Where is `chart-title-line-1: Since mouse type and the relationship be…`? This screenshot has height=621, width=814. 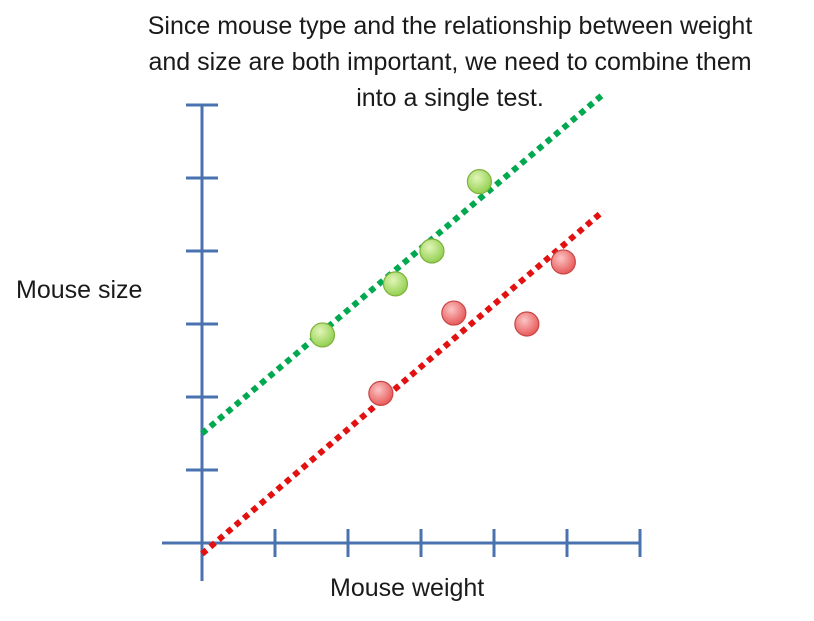 chart-title-line-1: Since mouse type and the relationship be… is located at coordinates (450, 26).